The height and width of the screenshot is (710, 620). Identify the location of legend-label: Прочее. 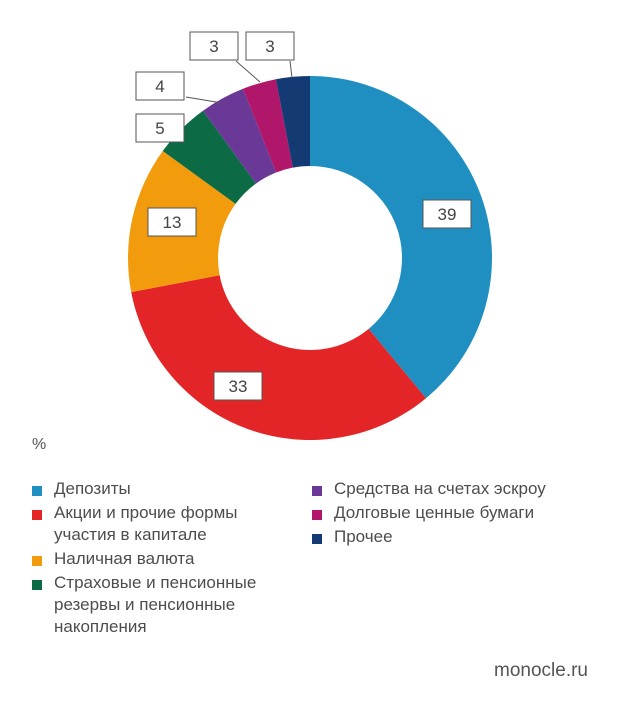
(363, 536).